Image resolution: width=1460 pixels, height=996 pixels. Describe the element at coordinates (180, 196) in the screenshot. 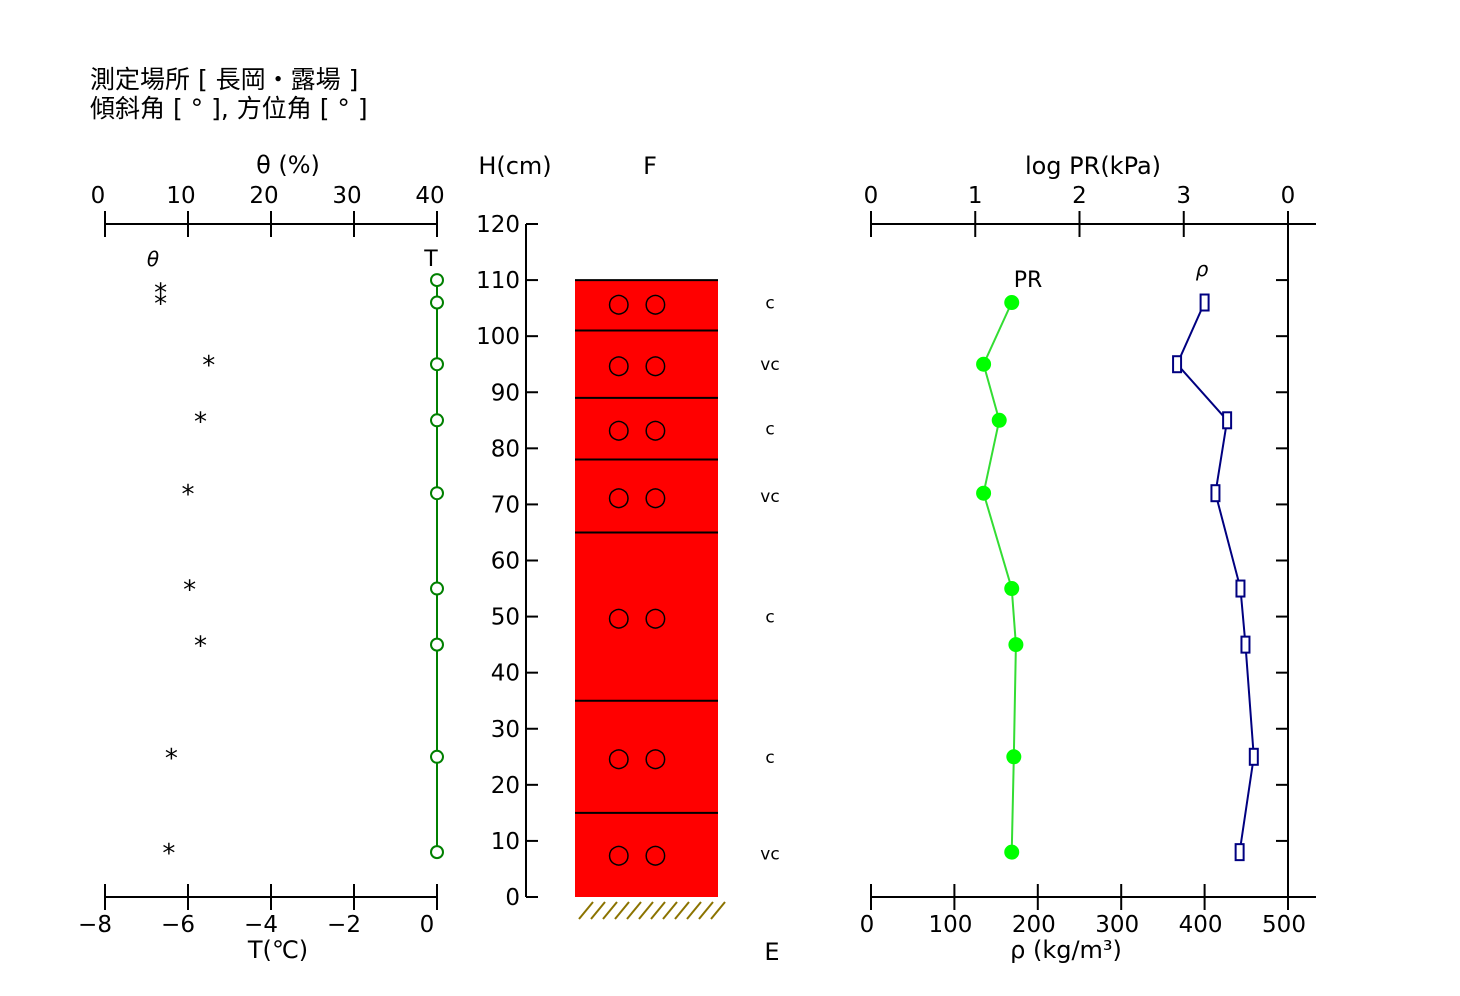

I see `water-content-tick-label: 10` at that location.